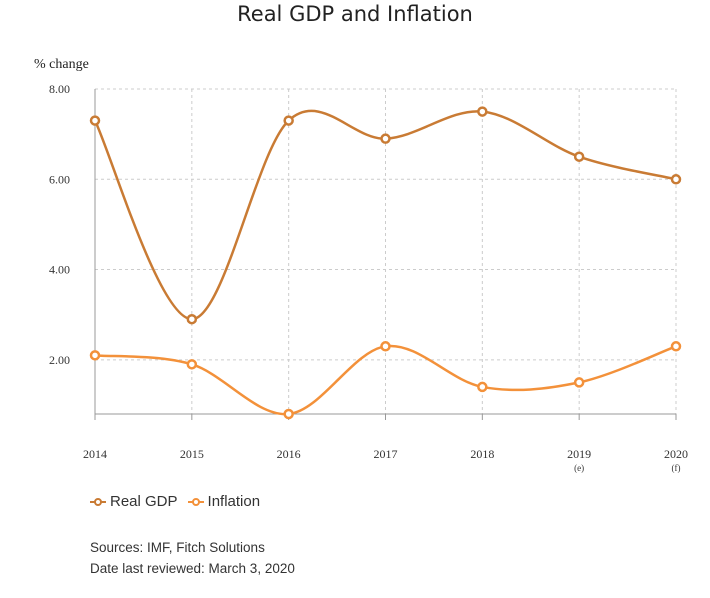 The image size is (710, 598). What do you see at coordinates (59, 179) in the screenshot?
I see `y-tick-label: 6.00` at bounding box center [59, 179].